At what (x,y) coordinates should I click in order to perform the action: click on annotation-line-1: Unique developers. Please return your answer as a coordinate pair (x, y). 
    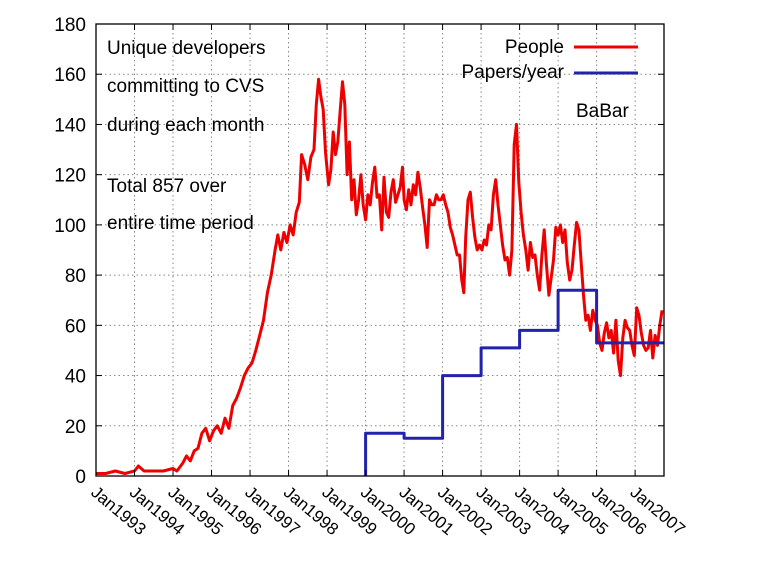
    Looking at the image, I should click on (186, 48).